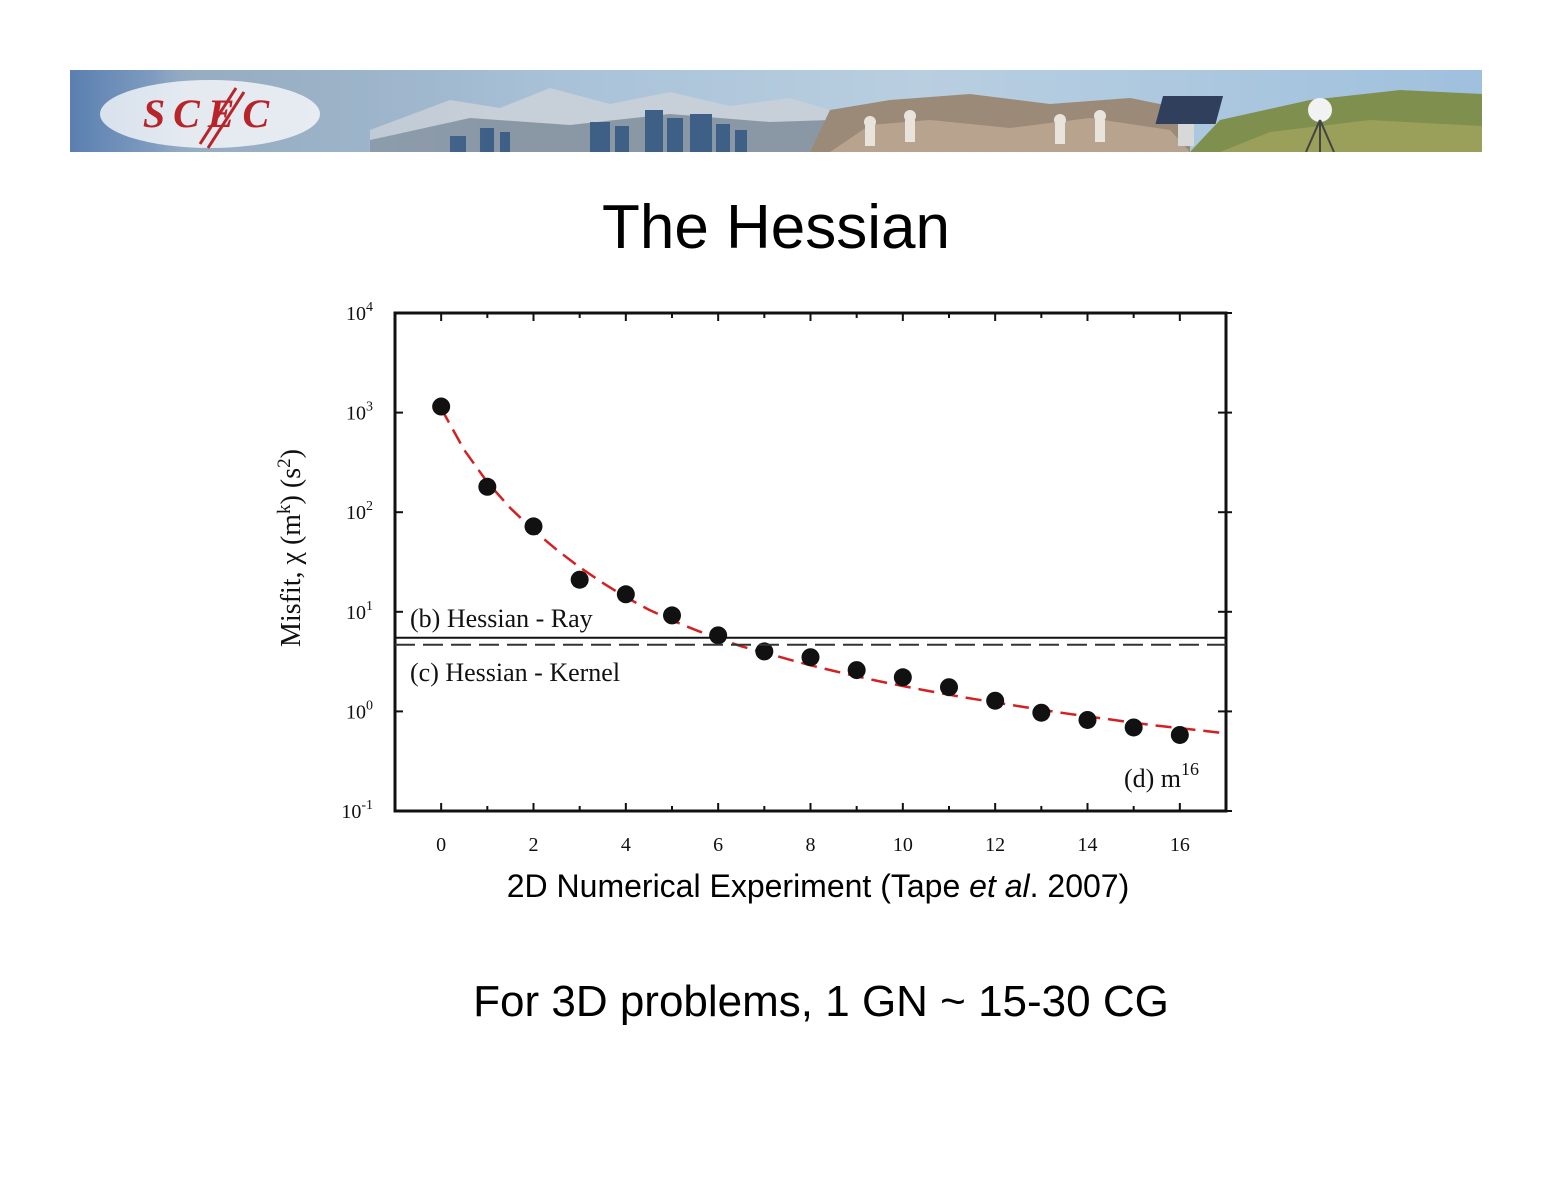 The width and height of the screenshot is (1552, 1199). I want to click on bottom-note: For 3D problems, 1 GN ~ 15-30 CG, so click(821, 1001).